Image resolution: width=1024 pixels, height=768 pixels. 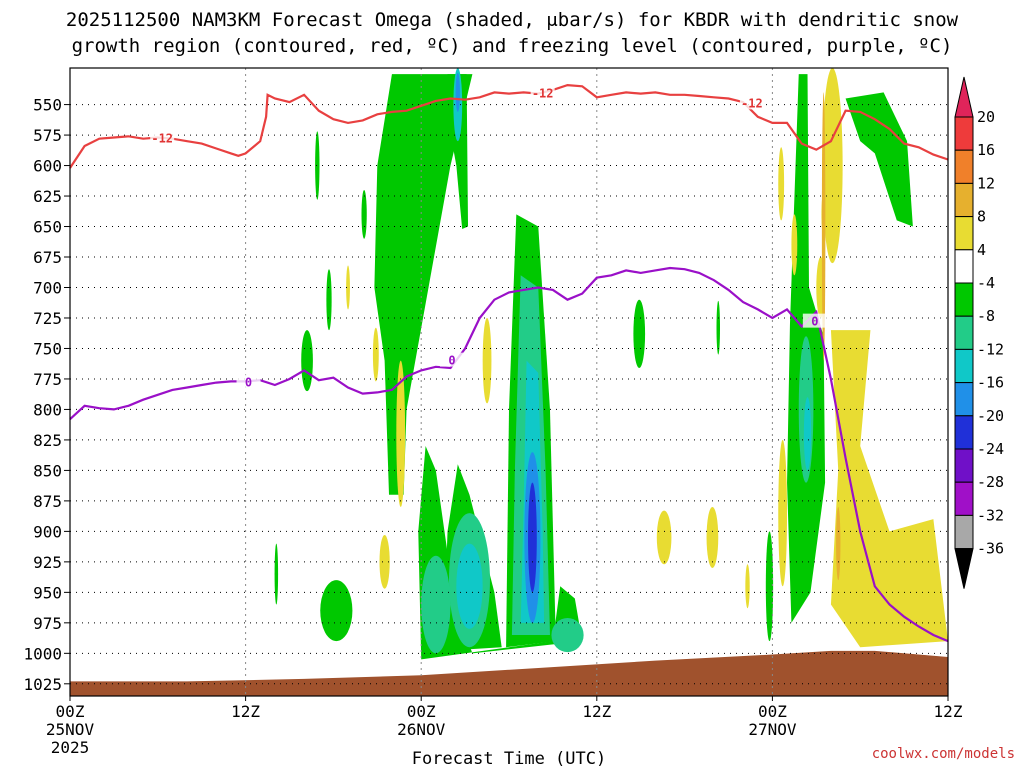 What do you see at coordinates (47, 166) in the screenshot?
I see `y-tick-label: 600` at bounding box center [47, 166].